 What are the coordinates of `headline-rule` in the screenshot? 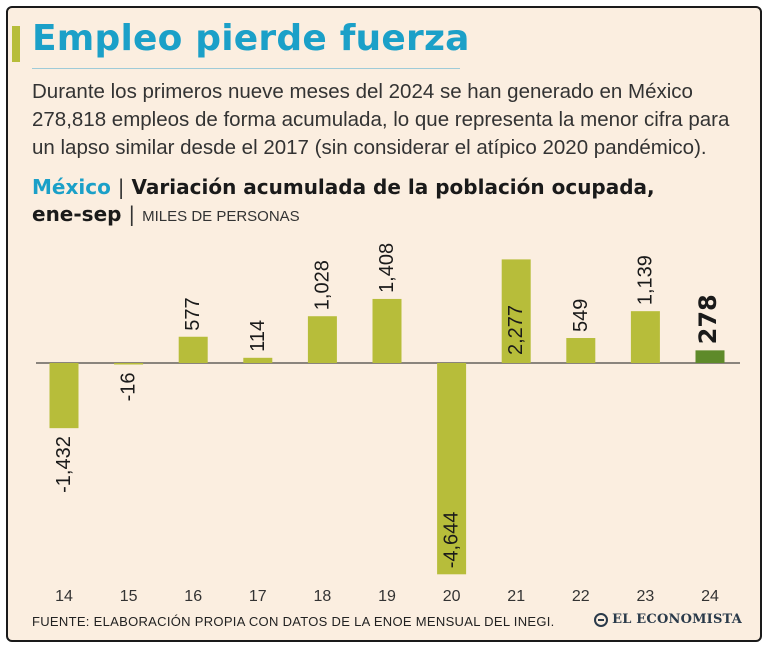 It's located at (246, 68).